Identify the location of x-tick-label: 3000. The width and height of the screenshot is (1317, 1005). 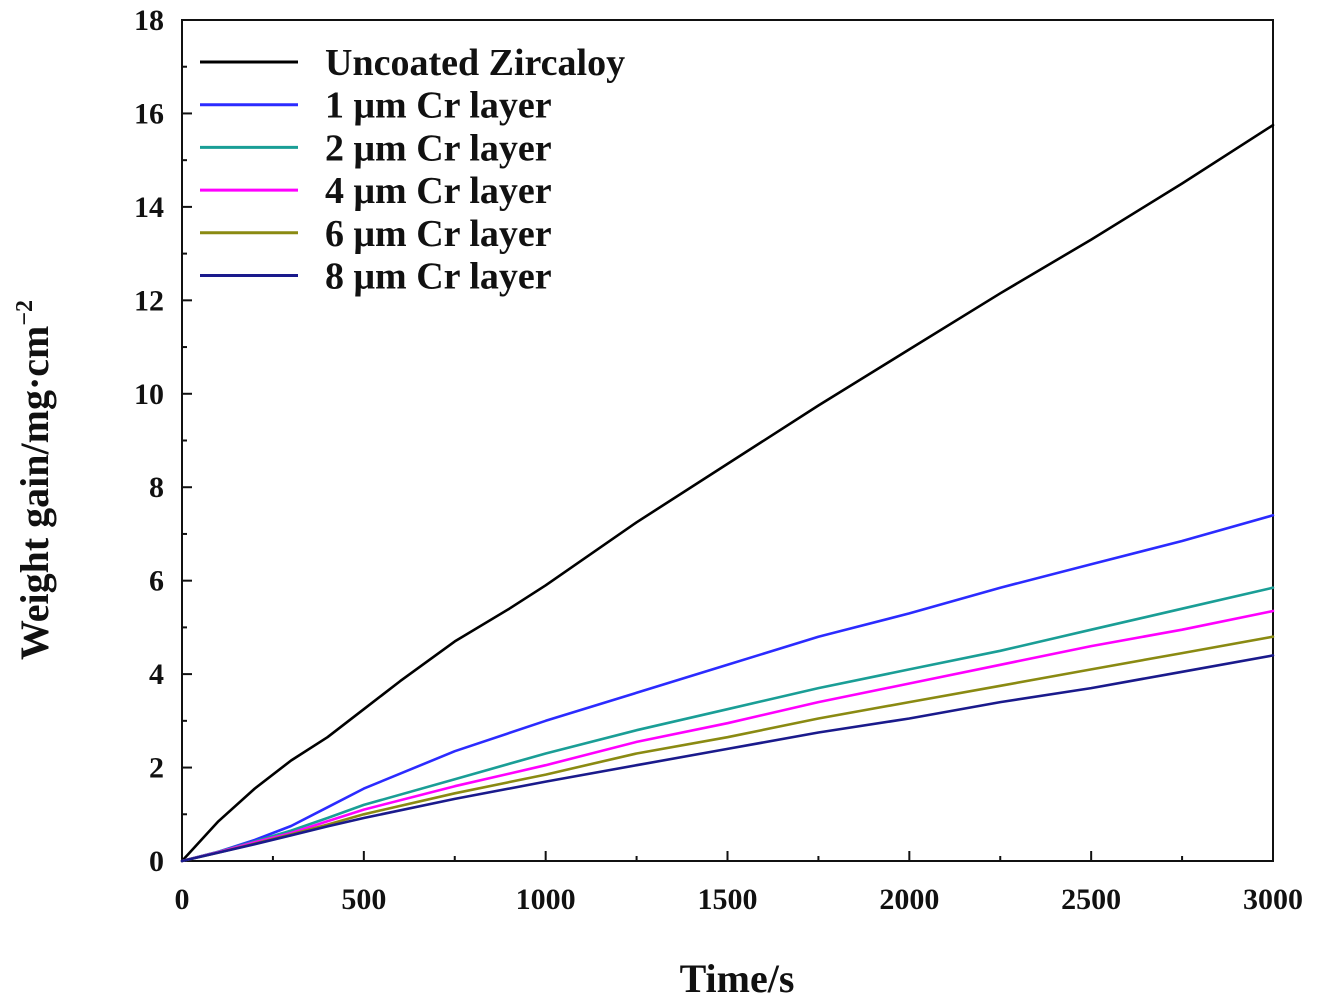
(1273, 899).